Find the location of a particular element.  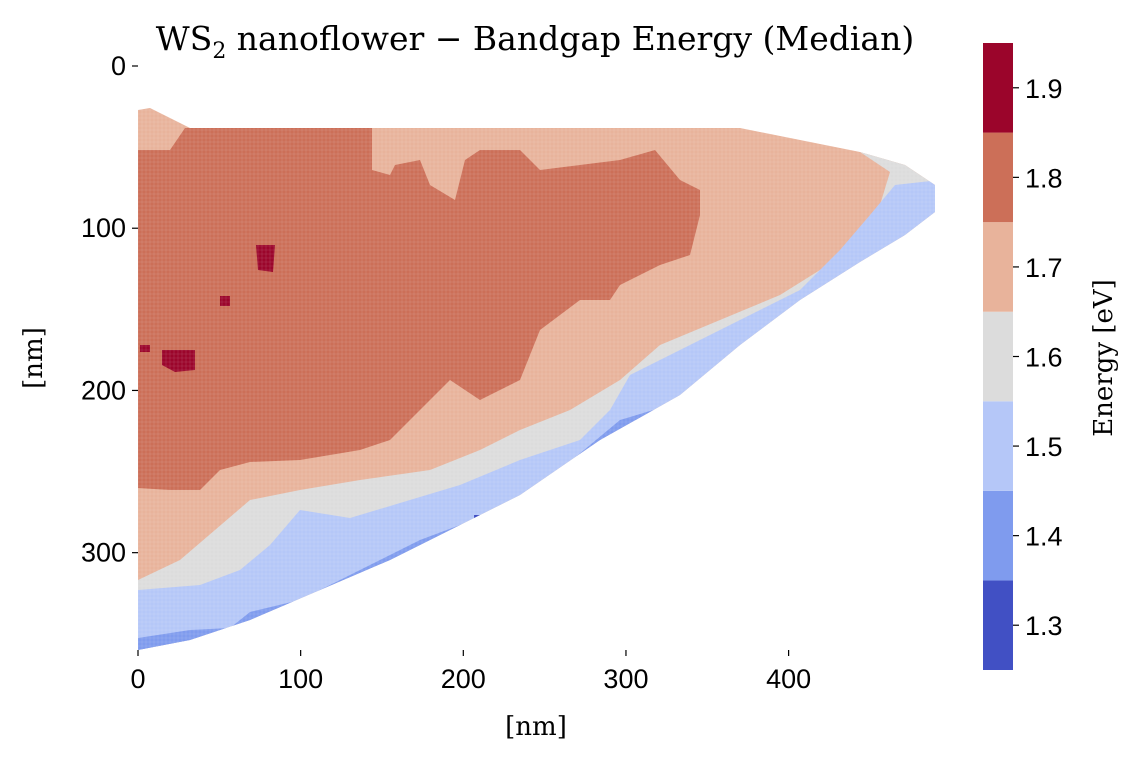

x-tick-label: 400 is located at coordinates (788, 679).